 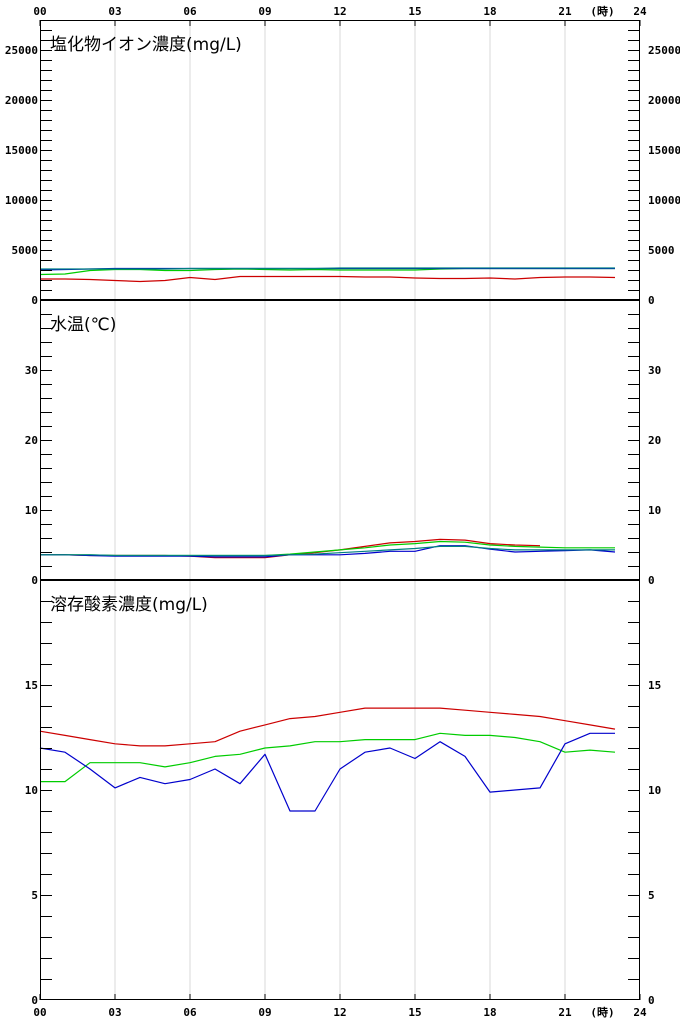 I want to click on panel-1-y-tick-label-left: 0, so click(x=34, y=300).